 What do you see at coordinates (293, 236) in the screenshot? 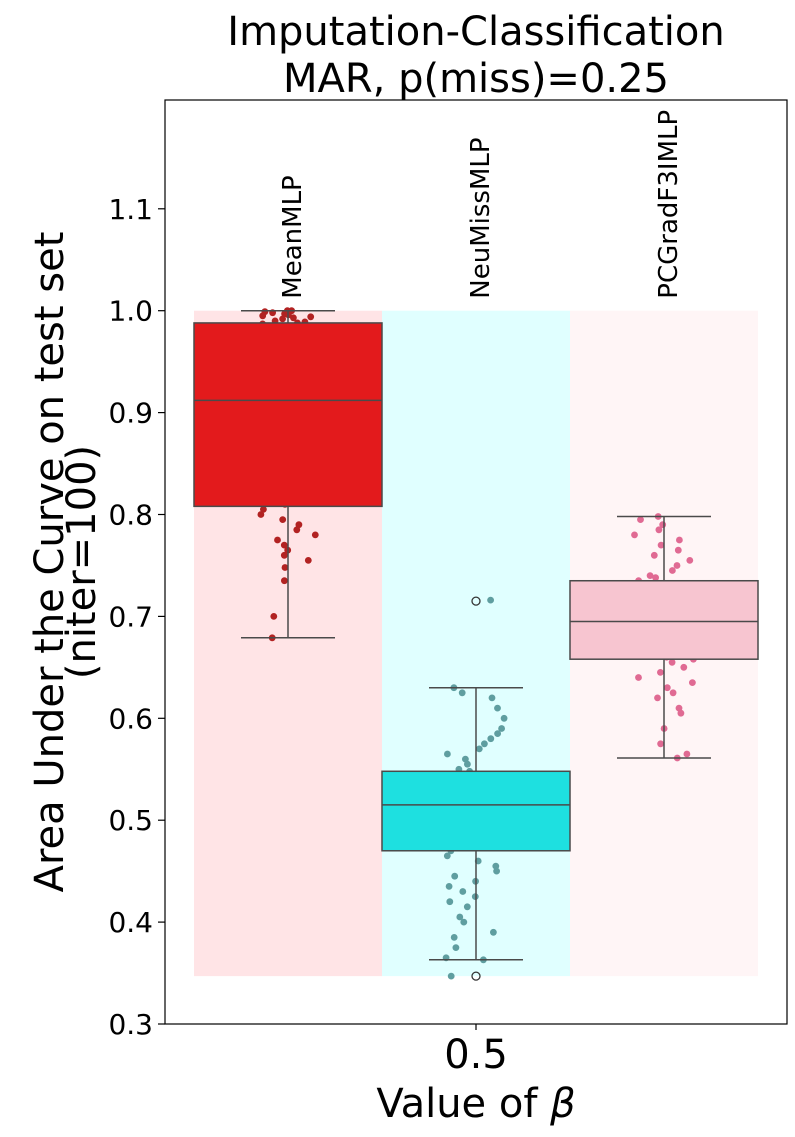
I see `series-label-meanmlp: MeanMLP` at bounding box center [293, 236].